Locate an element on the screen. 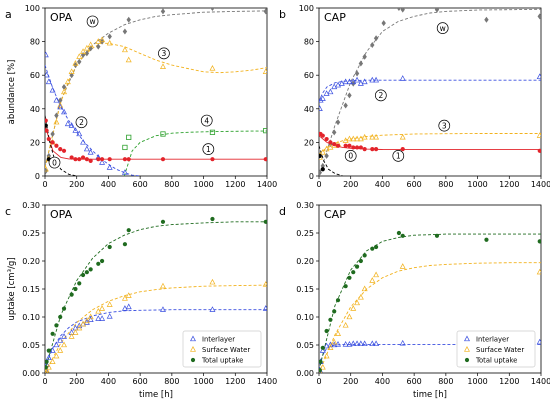 This screenshot has width=550, height=407. annotation-label: 4 is located at coordinates (206, 120).